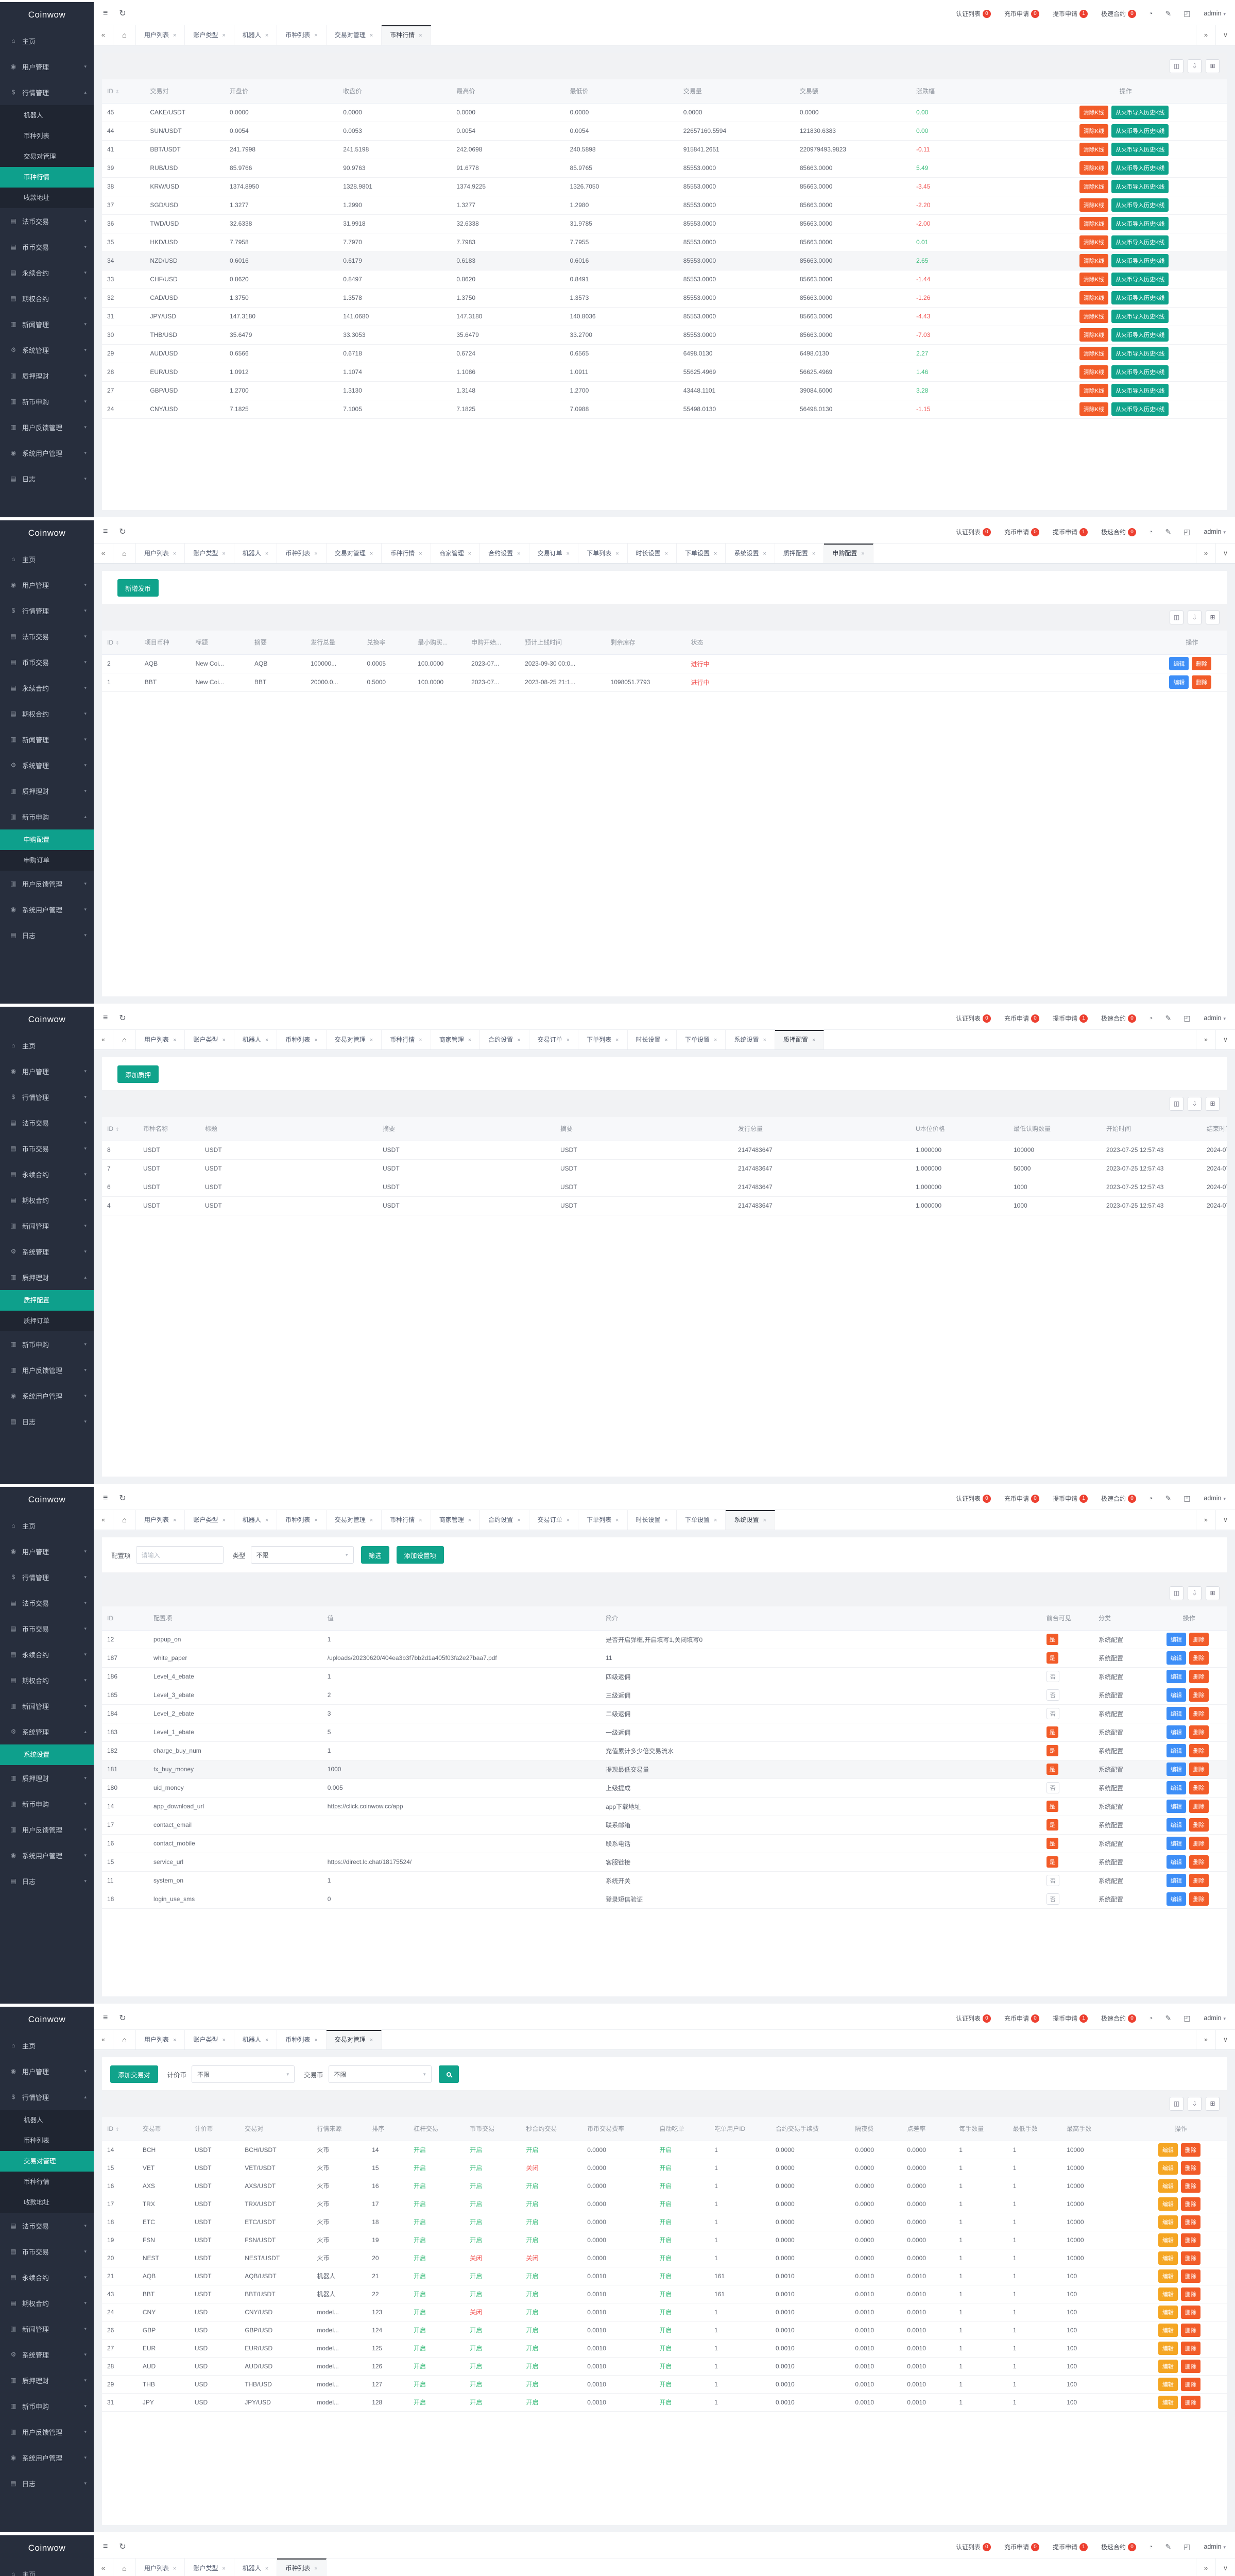 This screenshot has height=2576, width=1235. What do you see at coordinates (47, 298) in the screenshot?
I see `sidebar-item-options-contract: ▤ 期权合约 ▾` at bounding box center [47, 298].